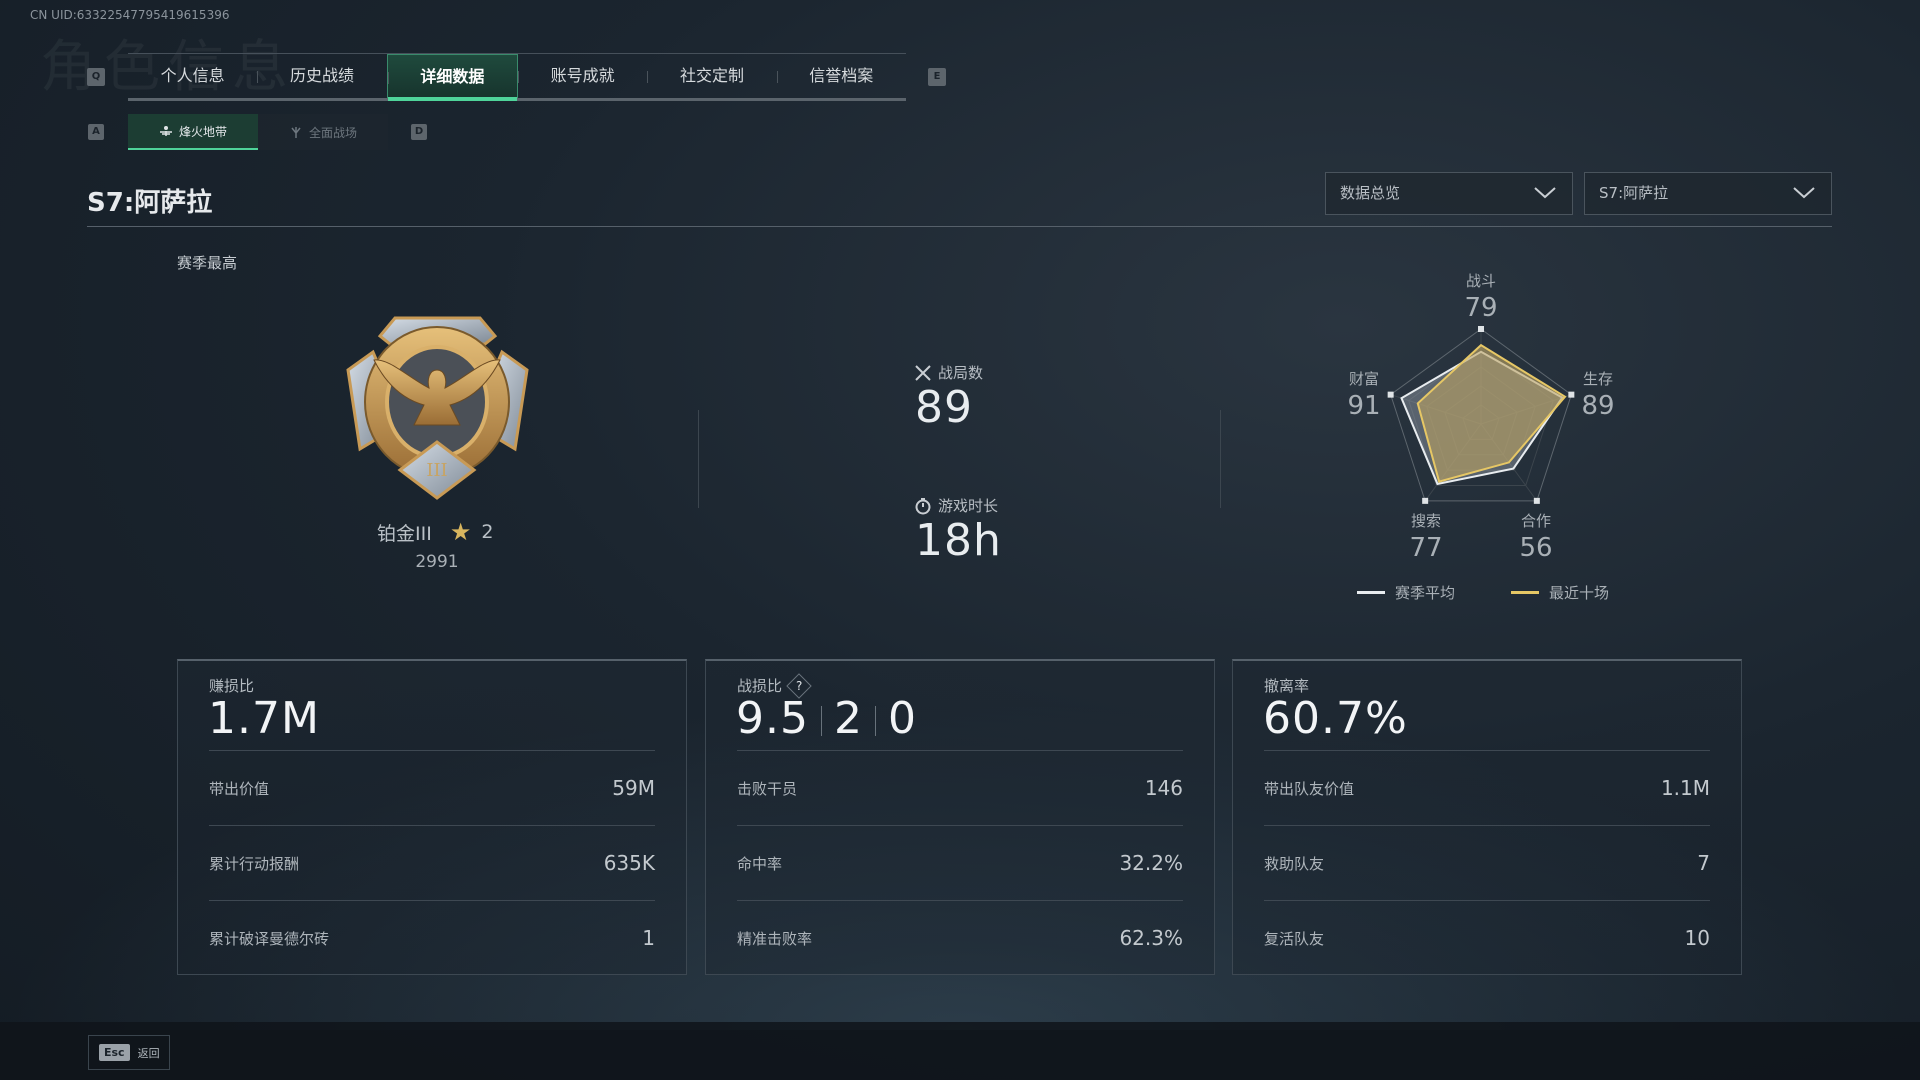  I want to click on radar-axis-label: 战斗, so click(1480, 281).